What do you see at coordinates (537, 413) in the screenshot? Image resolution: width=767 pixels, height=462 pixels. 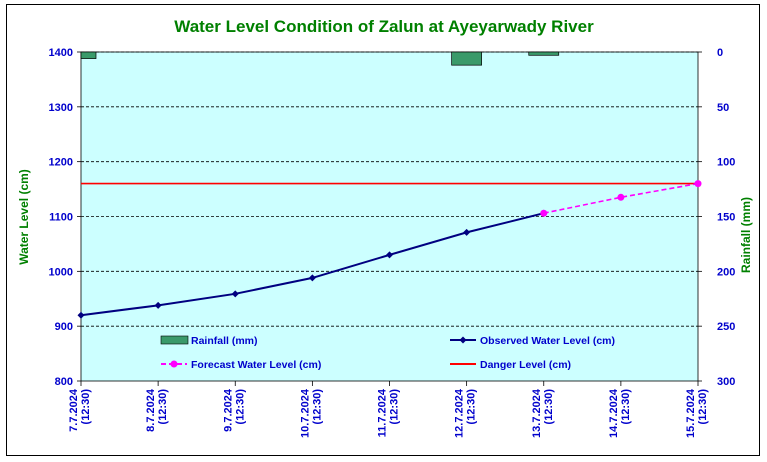 I see `x-tick-label: 13.7.2024` at bounding box center [537, 413].